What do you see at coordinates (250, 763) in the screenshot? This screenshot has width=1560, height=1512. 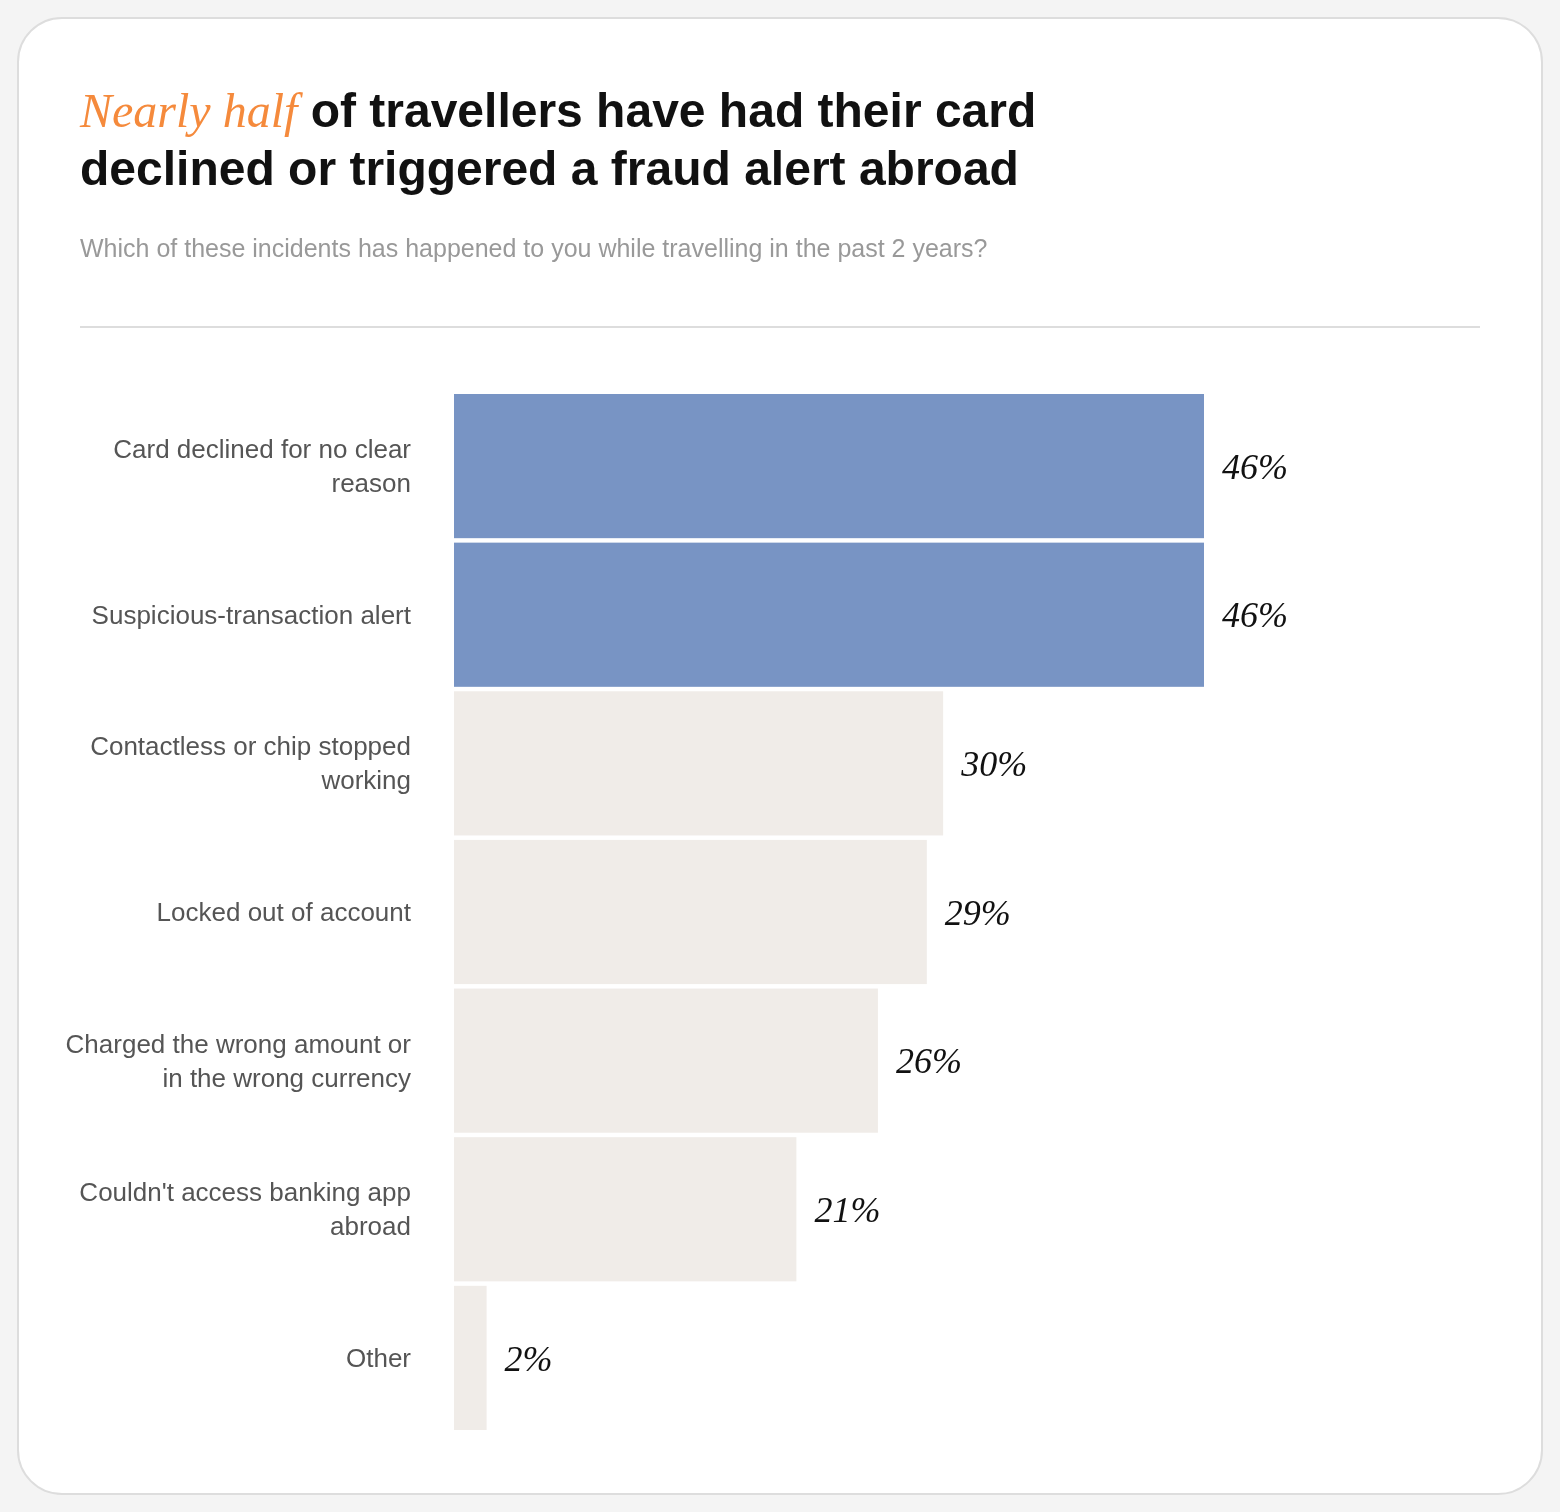 I see `y-tick-label: Contactless or chip stopped working` at bounding box center [250, 763].